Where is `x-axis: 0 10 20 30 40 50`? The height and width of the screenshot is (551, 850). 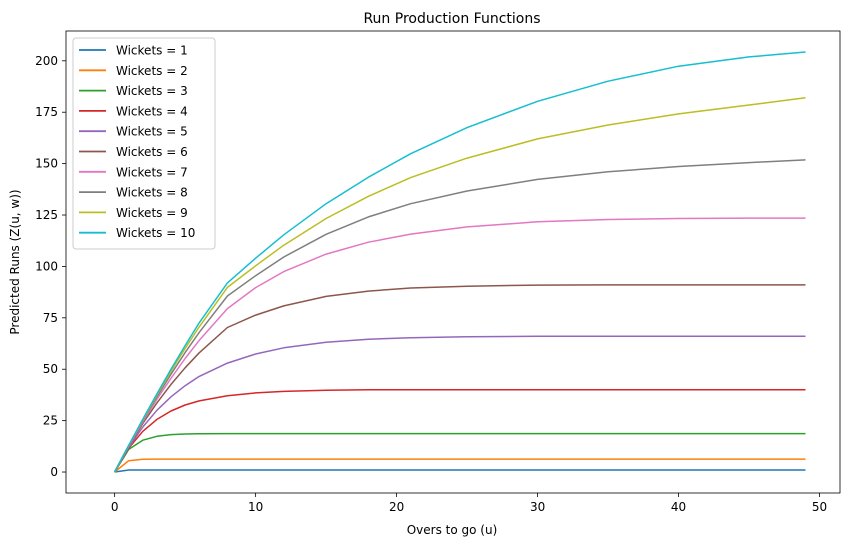
x-axis: 0 10 20 30 40 50 is located at coordinates (469, 503).